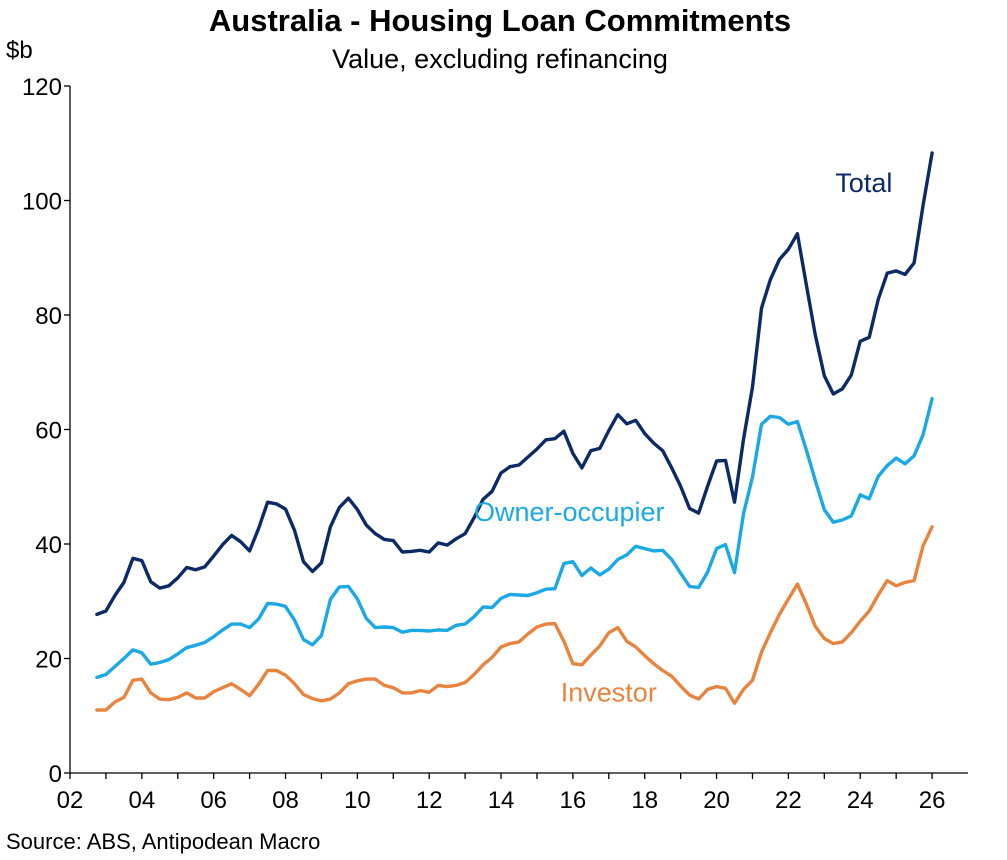  What do you see at coordinates (788, 800) in the screenshot?
I see `x-tick-label: 22` at bounding box center [788, 800].